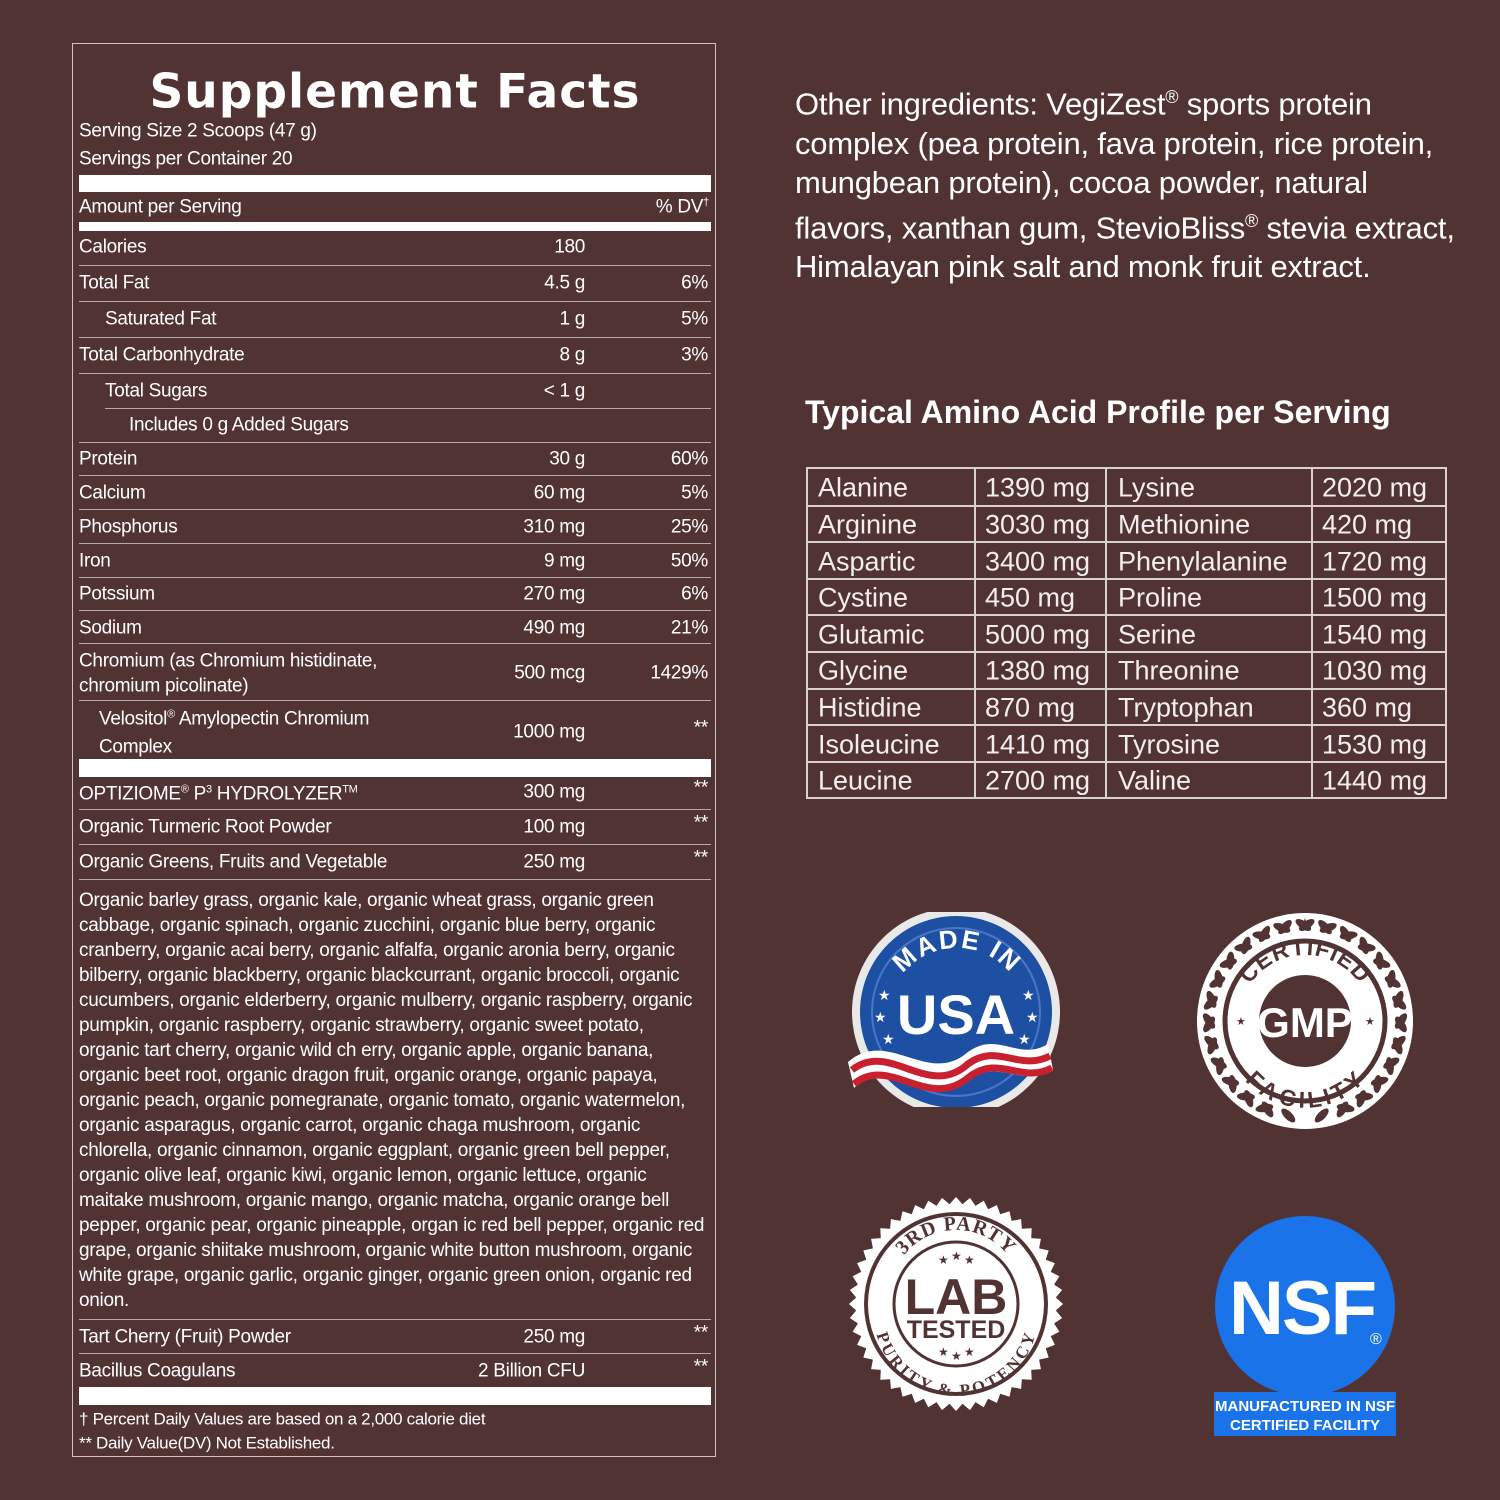 The width and height of the screenshot is (1500, 1500). What do you see at coordinates (554, 594) in the screenshot?
I see `nutrient-amount: 270 mg` at bounding box center [554, 594].